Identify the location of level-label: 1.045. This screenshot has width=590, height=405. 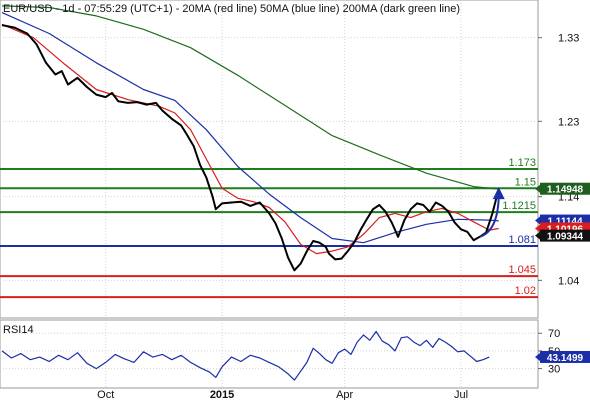
(522, 270).